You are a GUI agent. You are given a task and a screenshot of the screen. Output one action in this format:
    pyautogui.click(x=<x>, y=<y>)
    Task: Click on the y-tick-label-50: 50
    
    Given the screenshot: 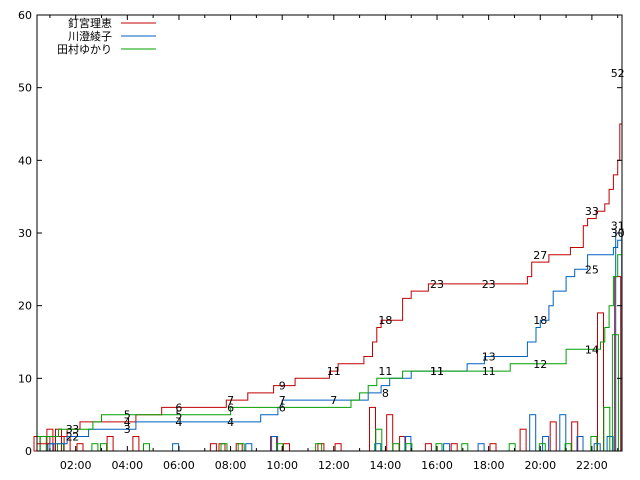 What is the action you would take?
    pyautogui.click(x=25, y=88)
    